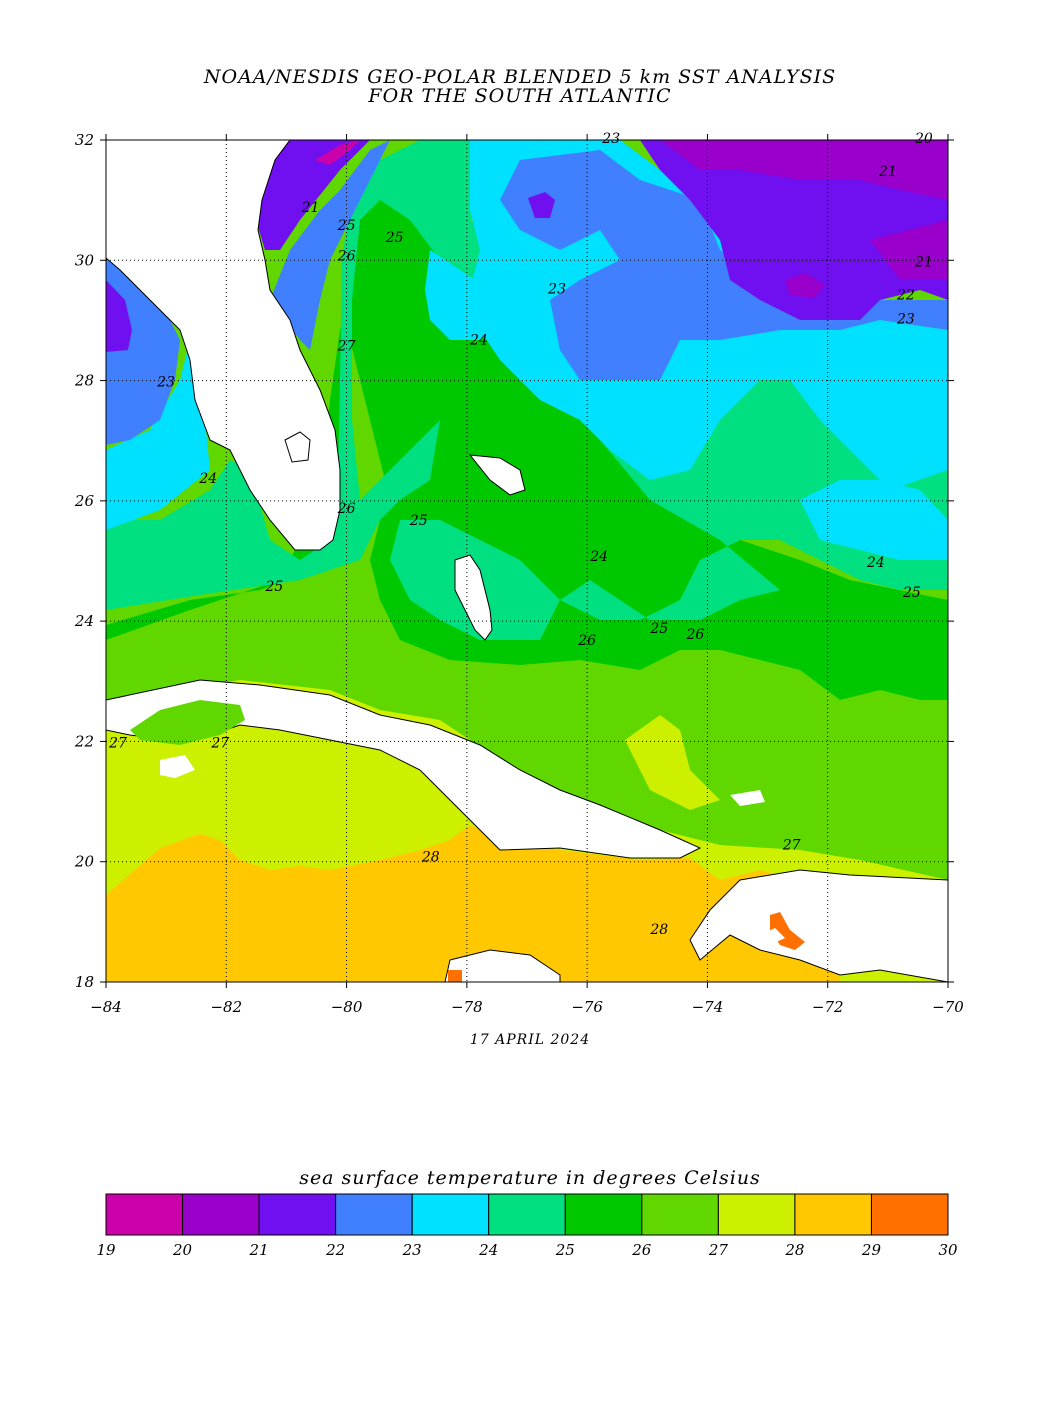 The image size is (1053, 1405). Describe the element at coordinates (828, 1007) in the screenshot. I see `x-tick-label: −72` at that location.